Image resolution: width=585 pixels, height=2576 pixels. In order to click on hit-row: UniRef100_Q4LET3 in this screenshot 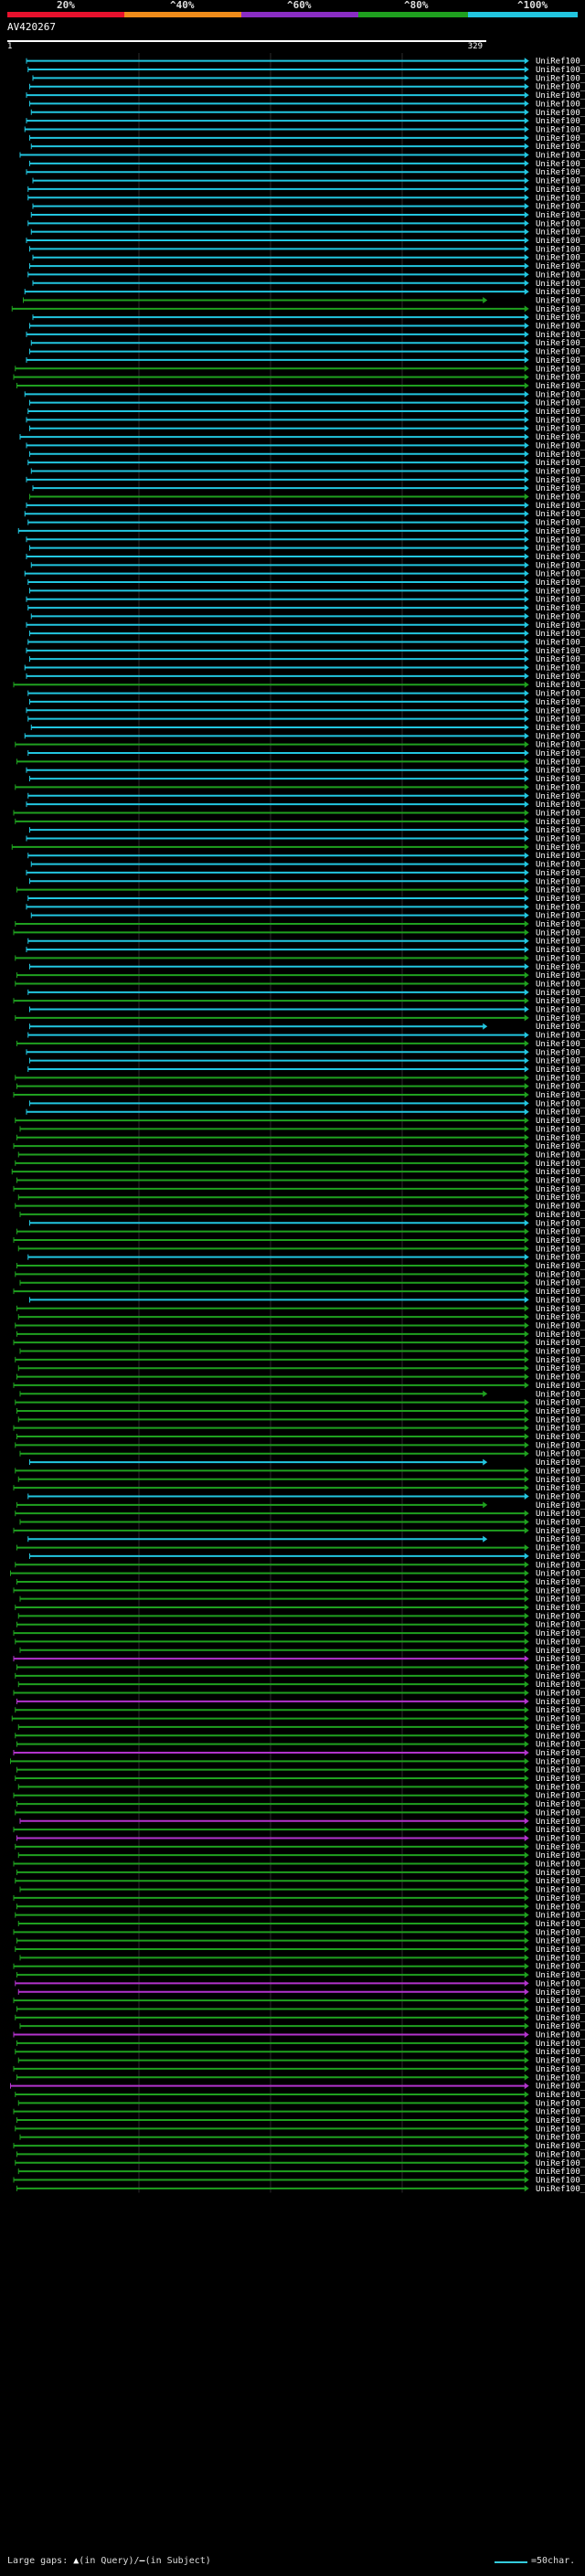, I will do `click(301, 1480)`.